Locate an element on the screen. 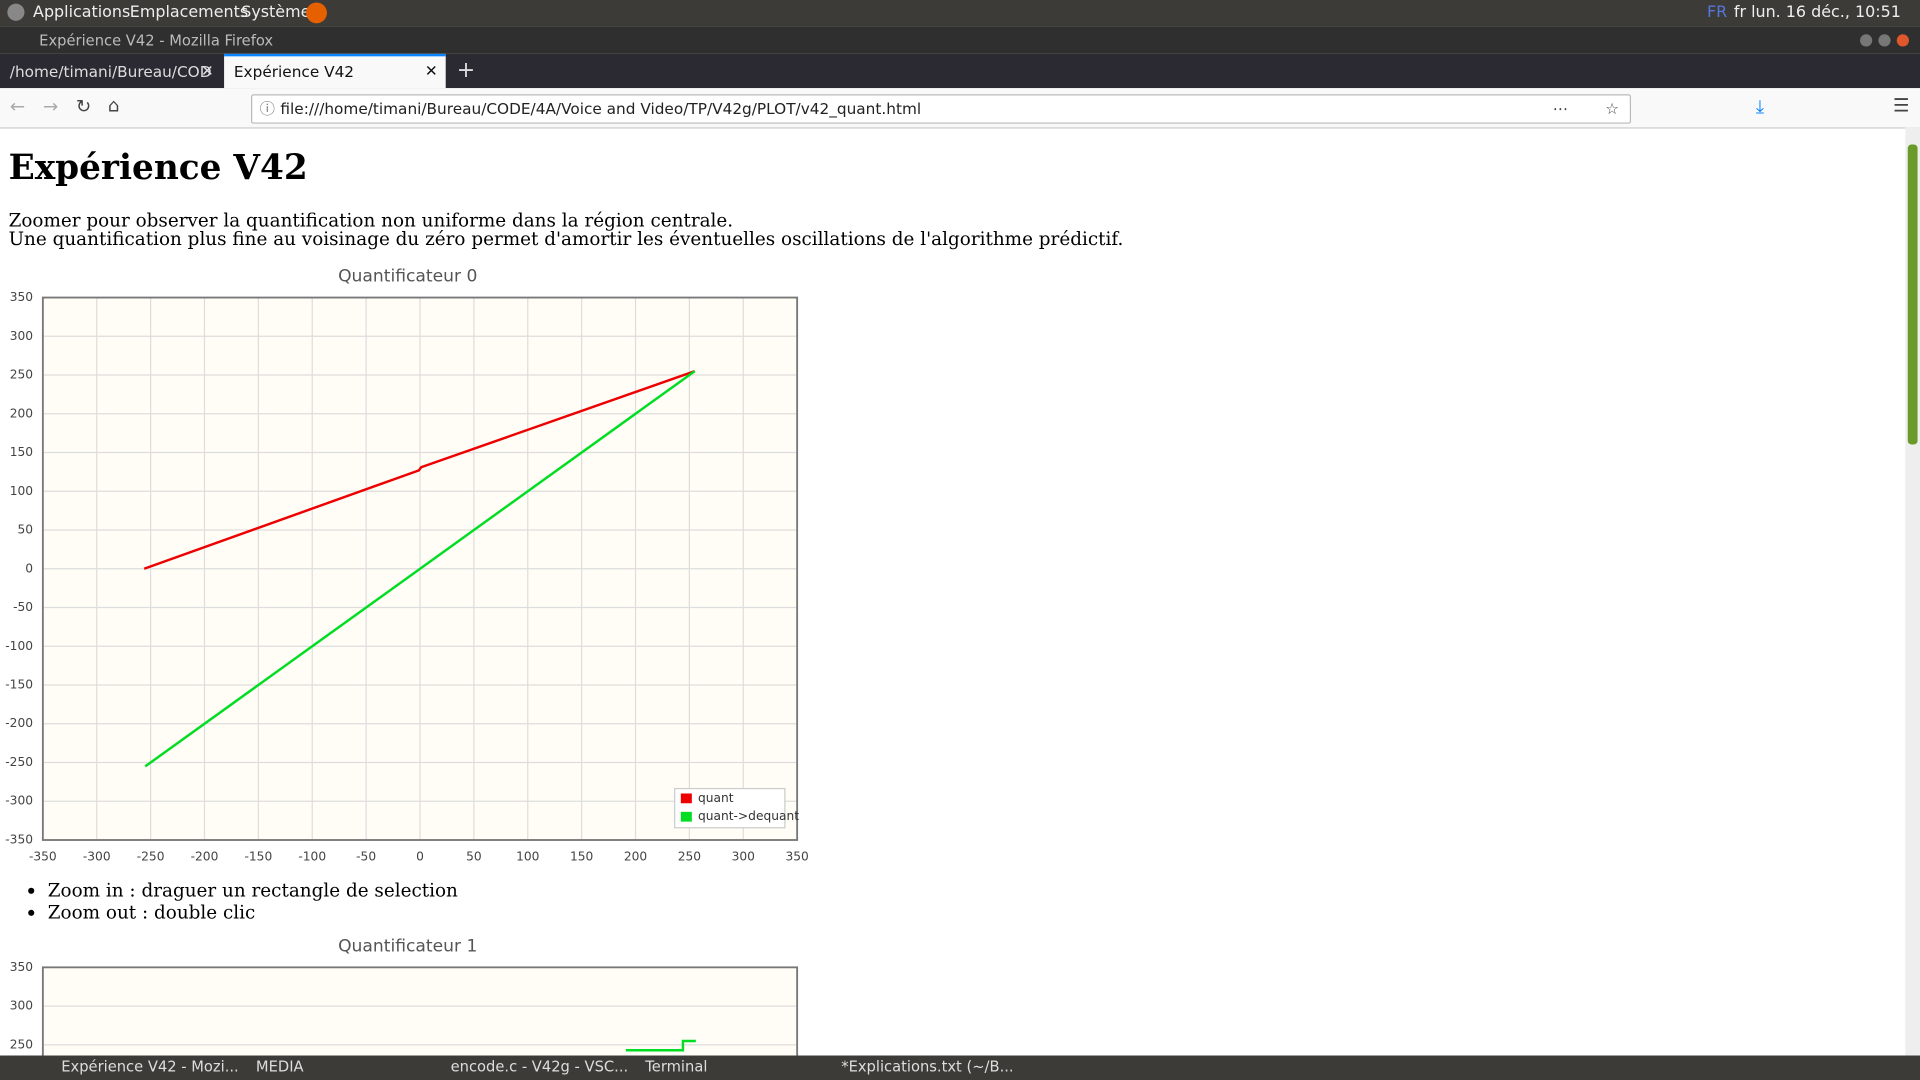 The image size is (1920, 1080). x-tick-label: 300 is located at coordinates (743, 857).